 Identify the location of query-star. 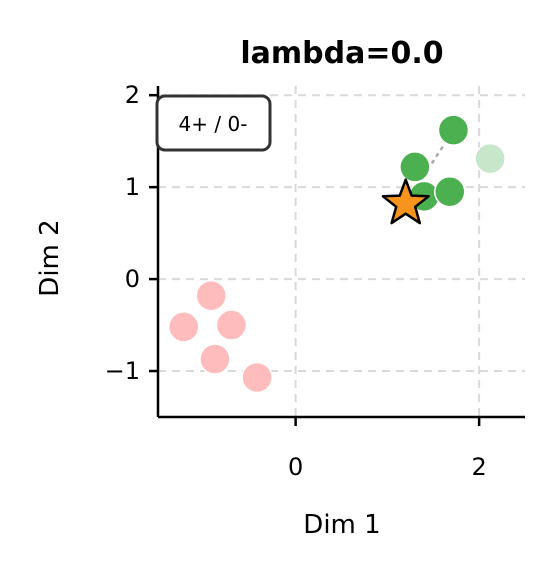
(405, 201).